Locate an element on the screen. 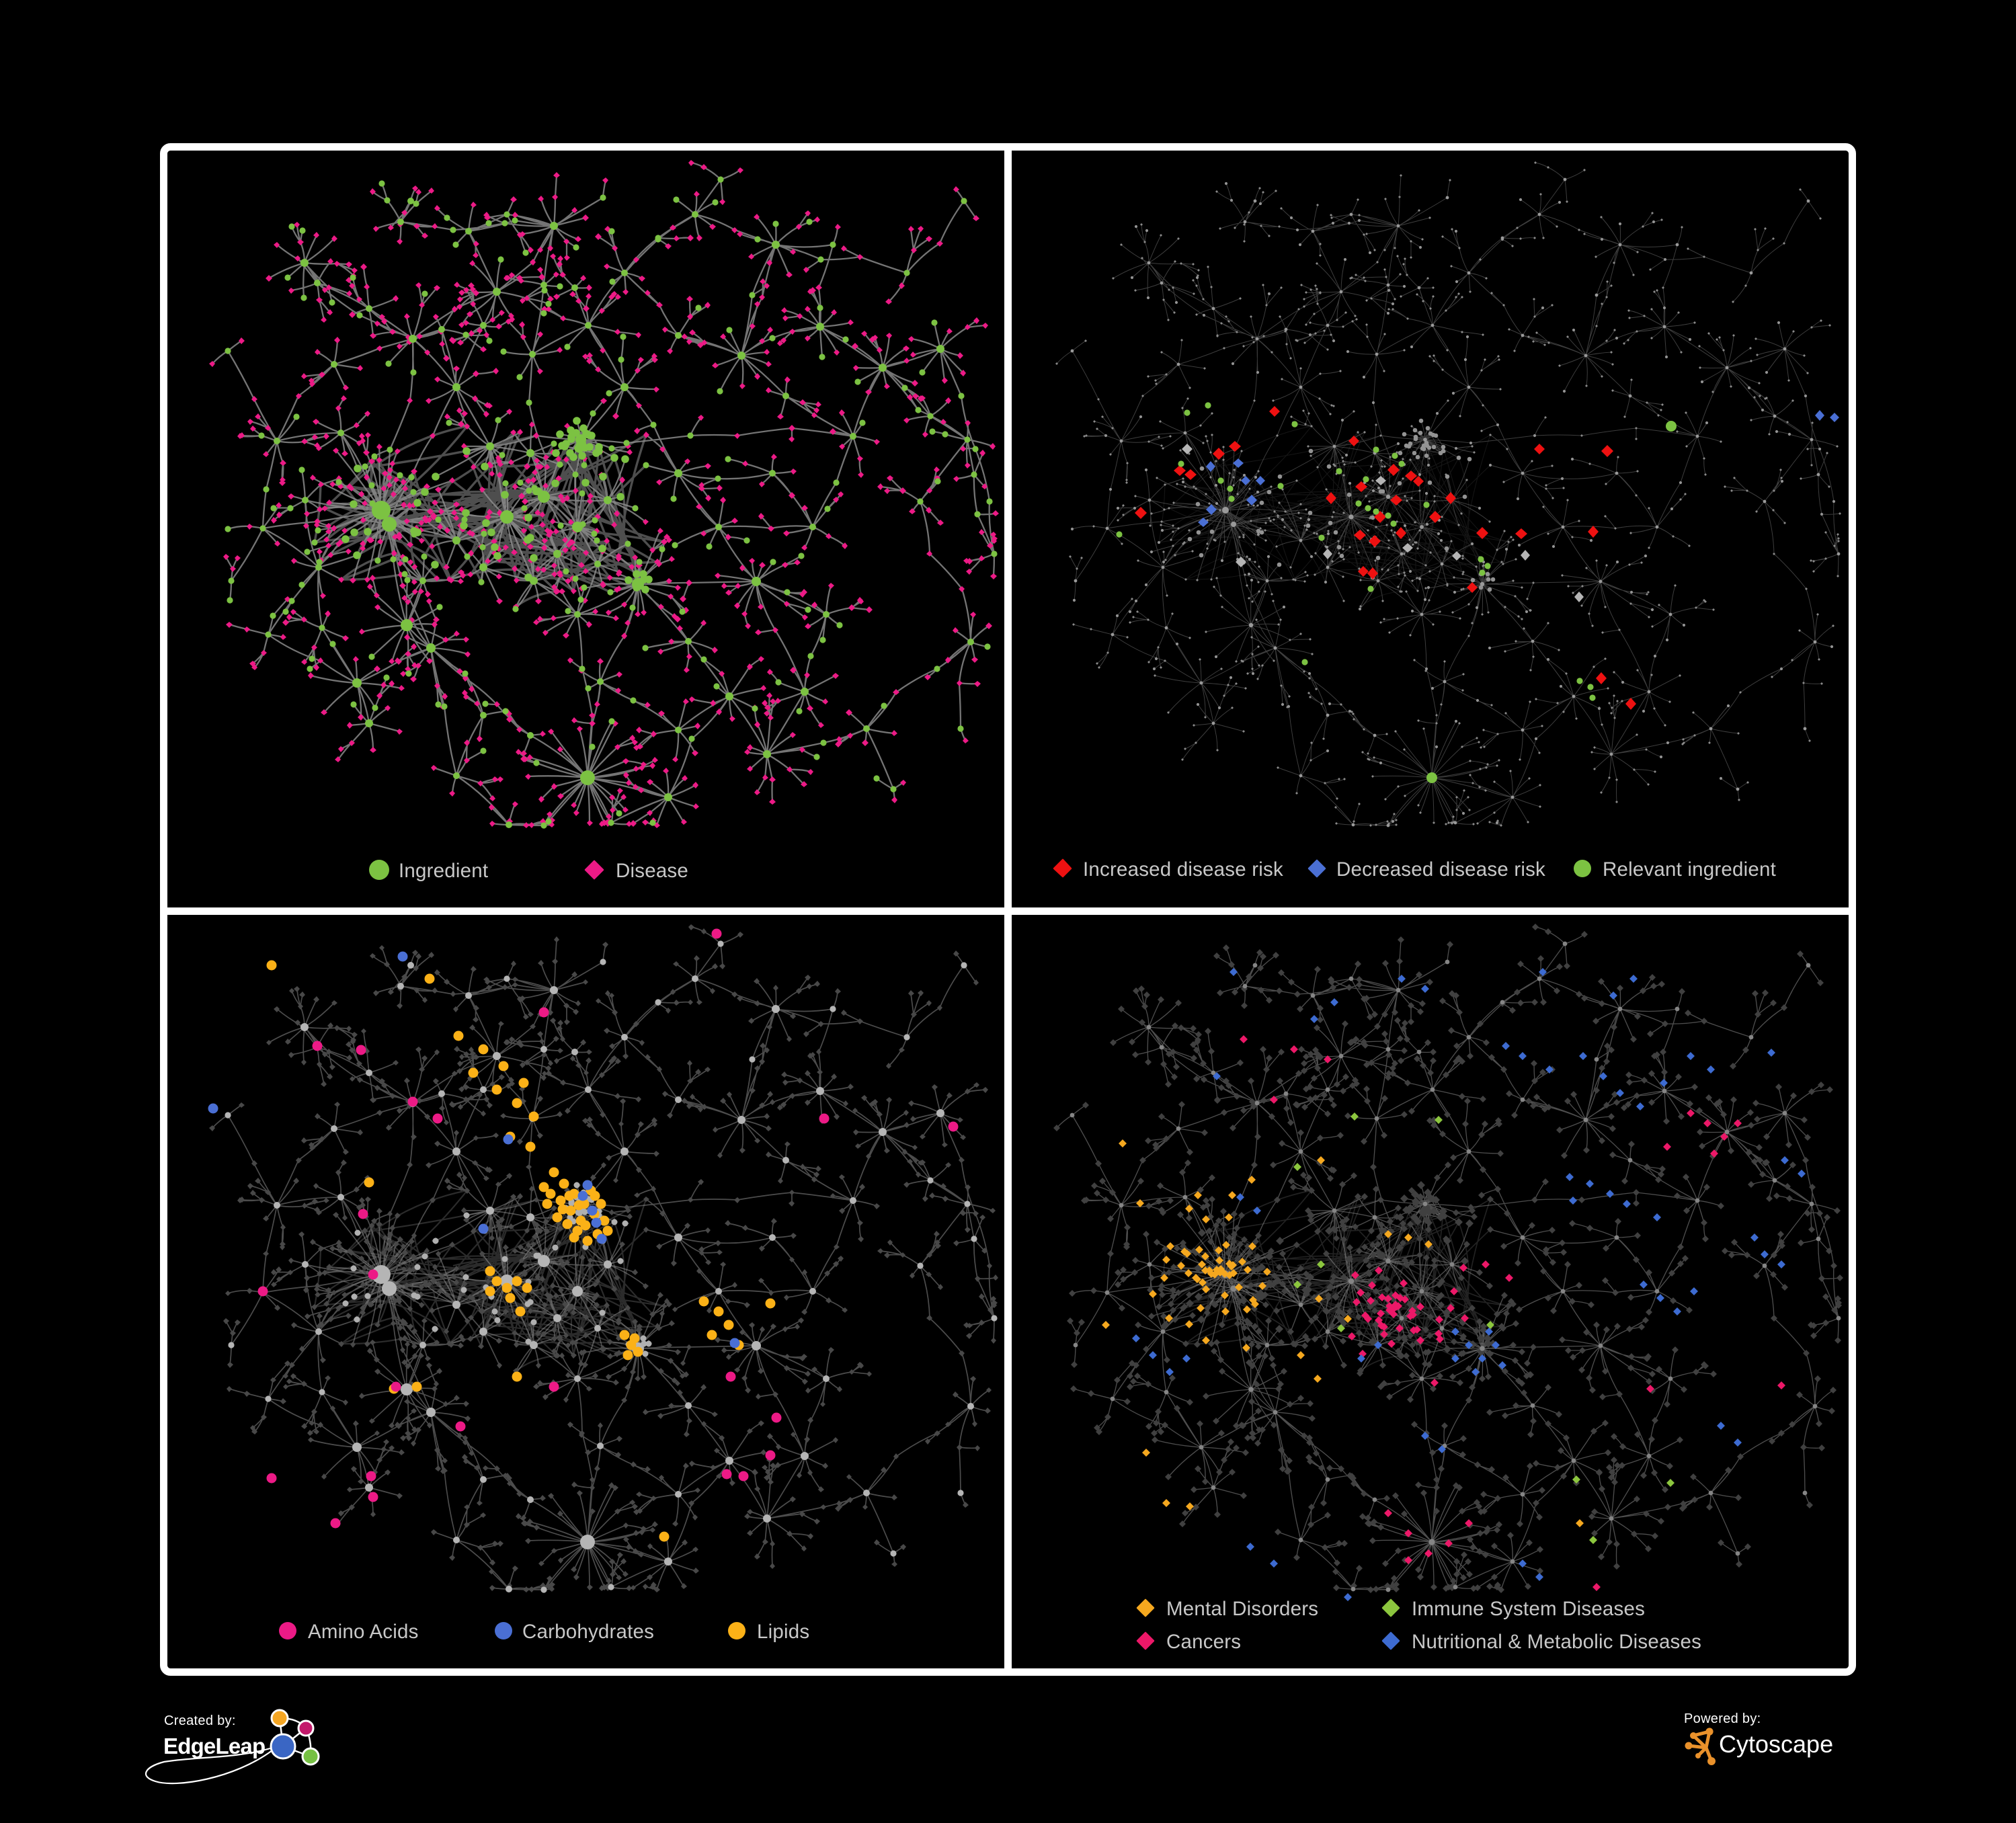 The width and height of the screenshot is (2016, 1823). svg-text: Created by: is located at coordinates (200, 1720).